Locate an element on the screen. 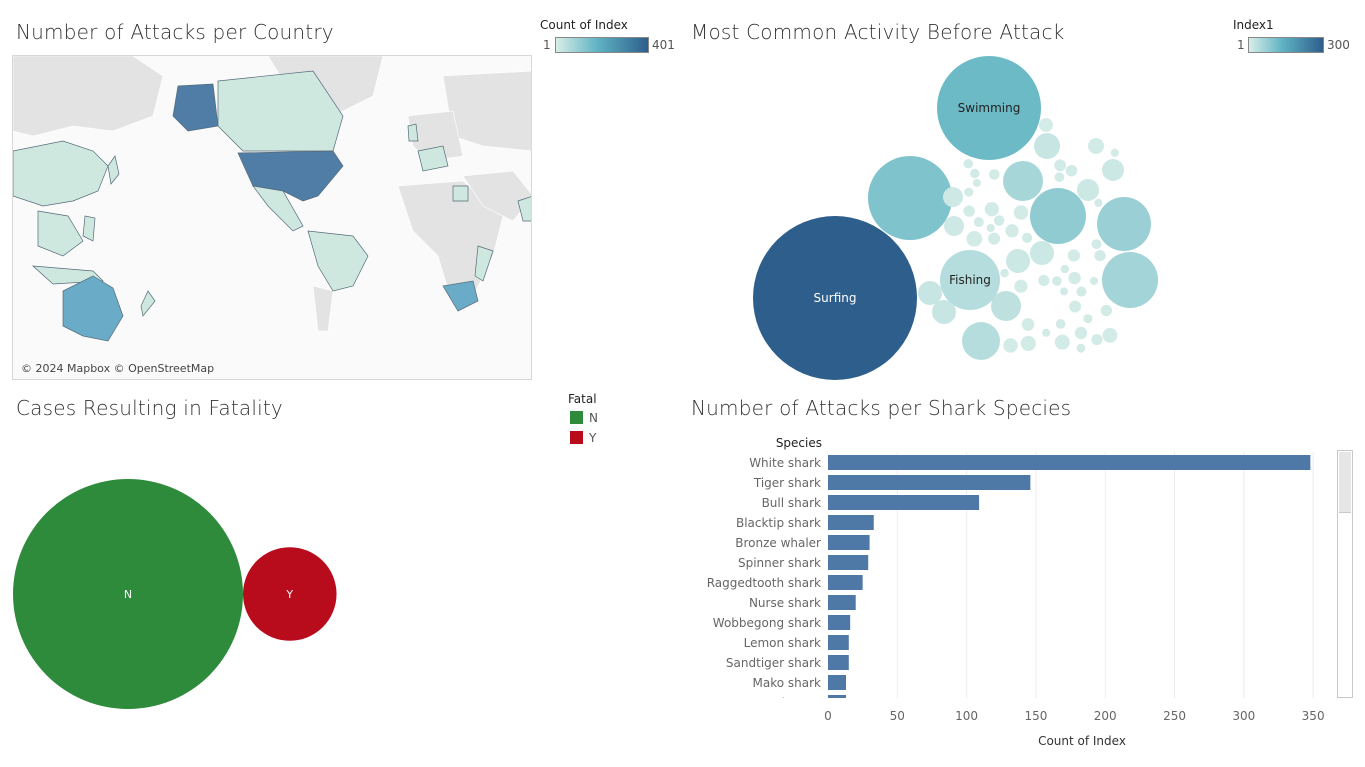 This screenshot has width=1365, height=767. species-xtick: 50 is located at coordinates (897, 716).